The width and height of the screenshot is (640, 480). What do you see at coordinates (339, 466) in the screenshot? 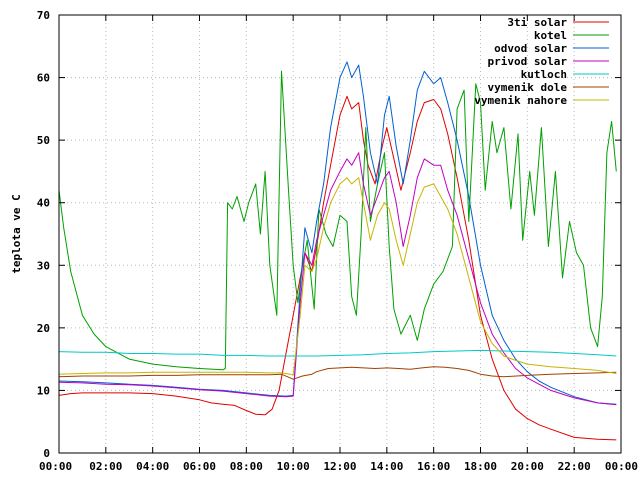
I see `x-tick-label: 12:00` at bounding box center [339, 466].